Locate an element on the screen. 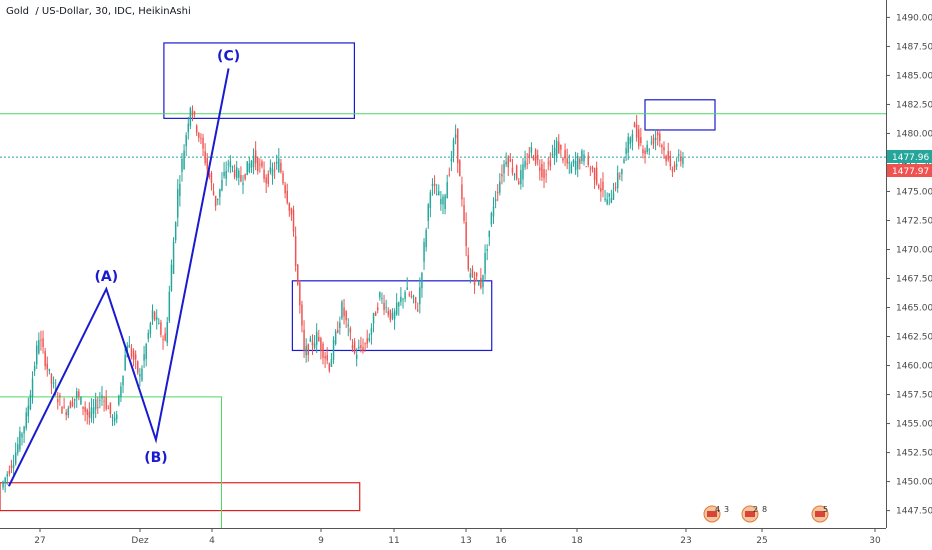  y-tick-label: 1457.50 is located at coordinates (914, 396).